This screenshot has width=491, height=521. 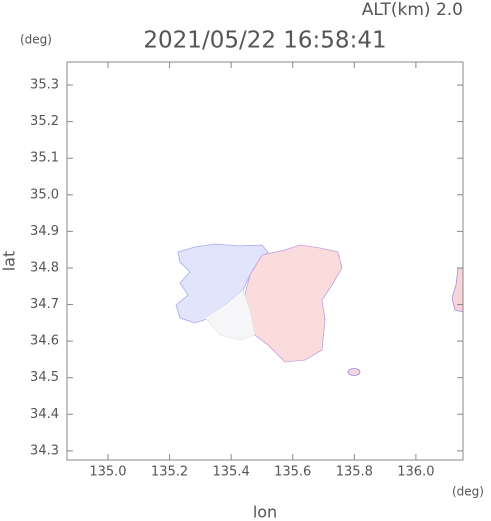 What do you see at coordinates (44, 450) in the screenshot?
I see `y-tick-label: 34.3` at bounding box center [44, 450].